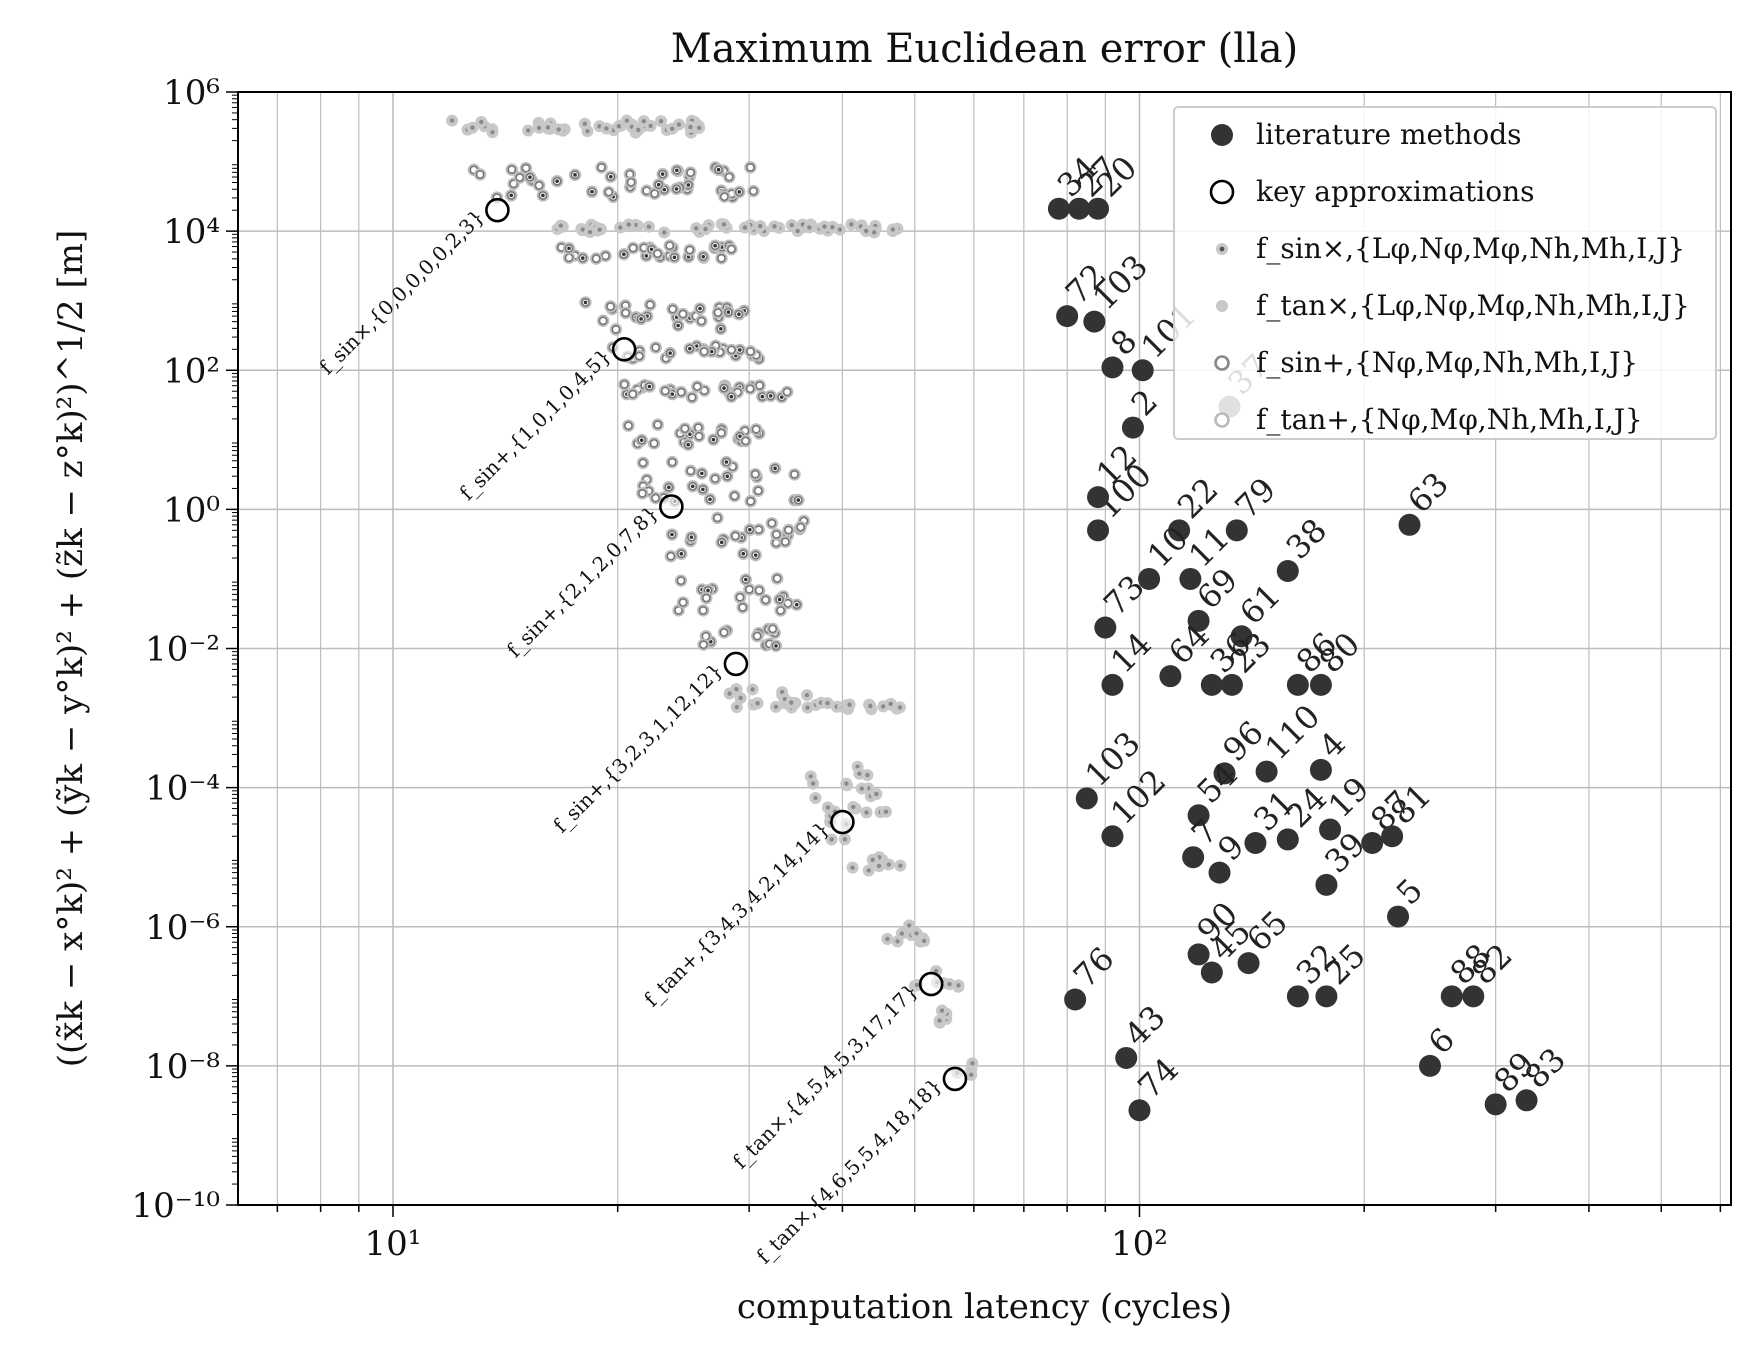  What do you see at coordinates (825, 1076) in the screenshot?
I see `key-approximation-label: f_tan×,{4,5,4,5,3,17,17}` at bounding box center [825, 1076].